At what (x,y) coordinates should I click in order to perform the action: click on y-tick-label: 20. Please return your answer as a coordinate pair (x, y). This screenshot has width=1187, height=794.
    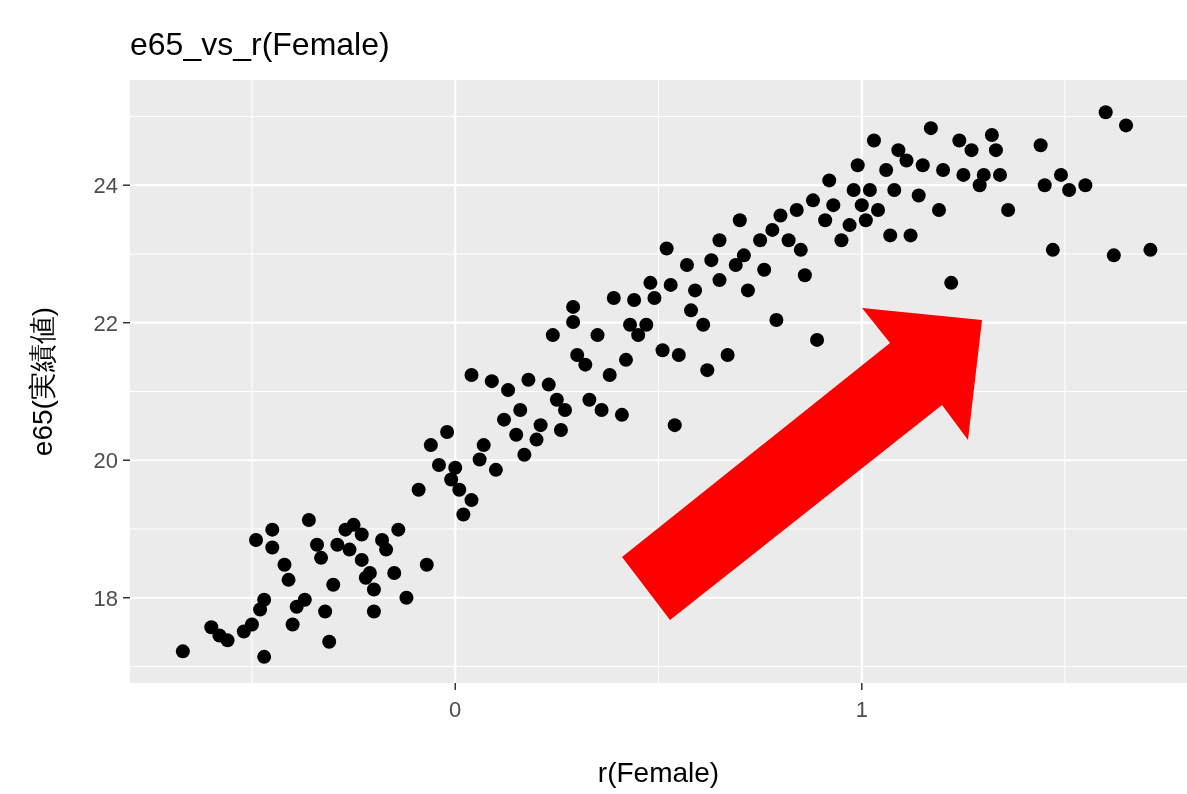
    Looking at the image, I should click on (105, 461).